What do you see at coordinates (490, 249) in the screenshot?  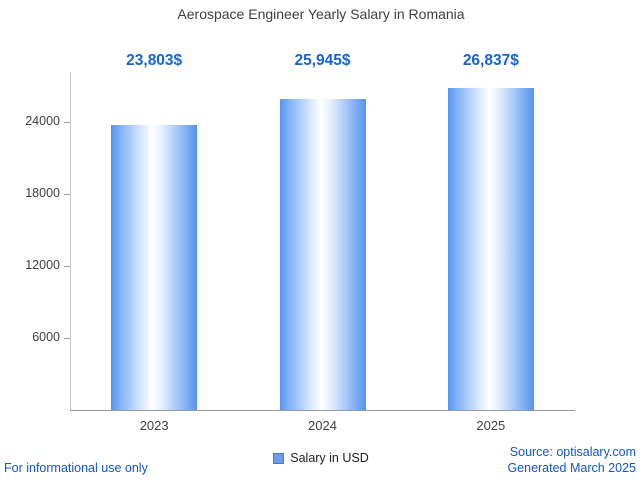 I see `bar-2025` at bounding box center [490, 249].